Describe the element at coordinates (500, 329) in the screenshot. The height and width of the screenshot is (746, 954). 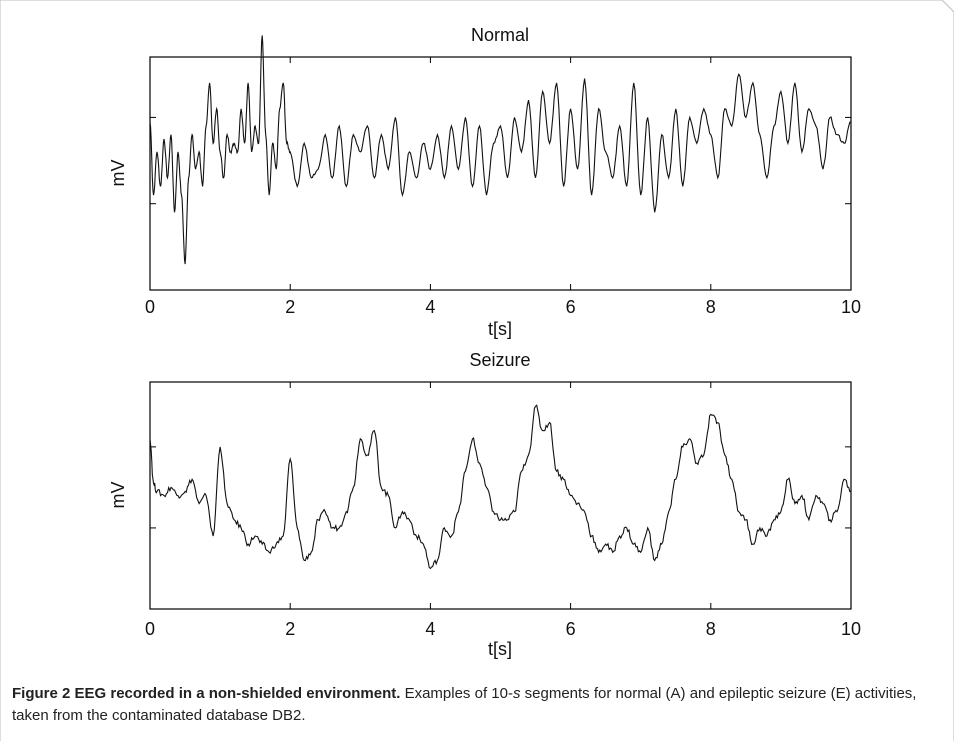
I see `normal-xlabel: t[s]` at that location.